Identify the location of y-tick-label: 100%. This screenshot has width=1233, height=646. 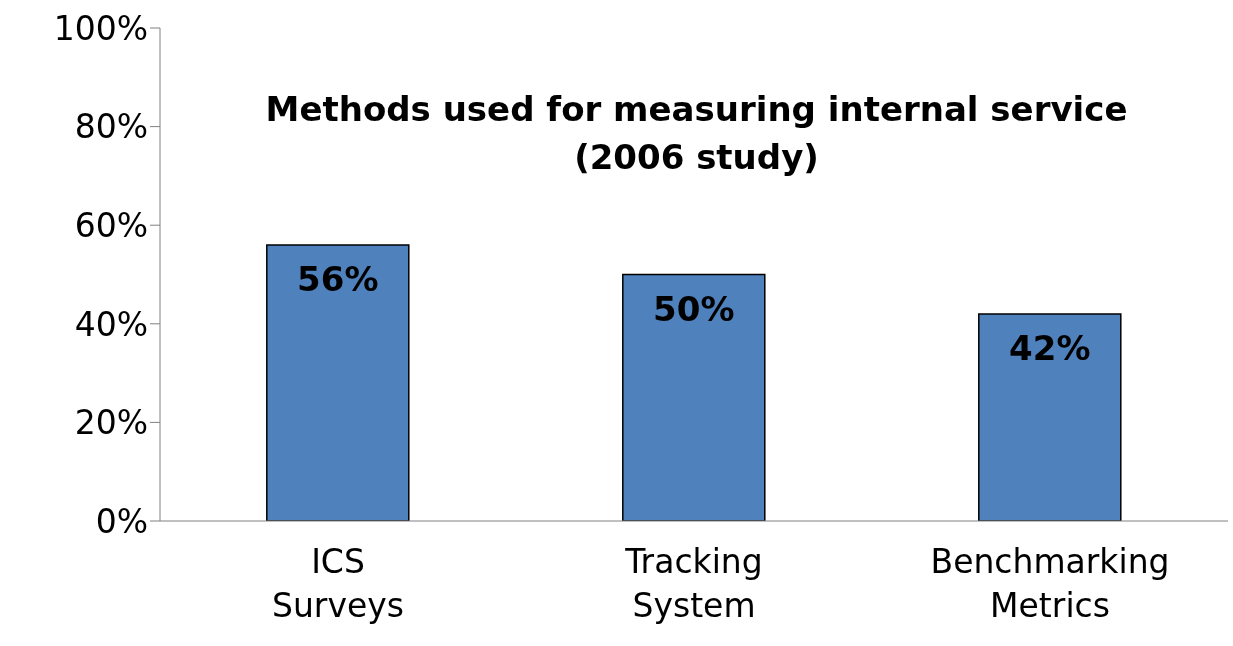
(100, 28).